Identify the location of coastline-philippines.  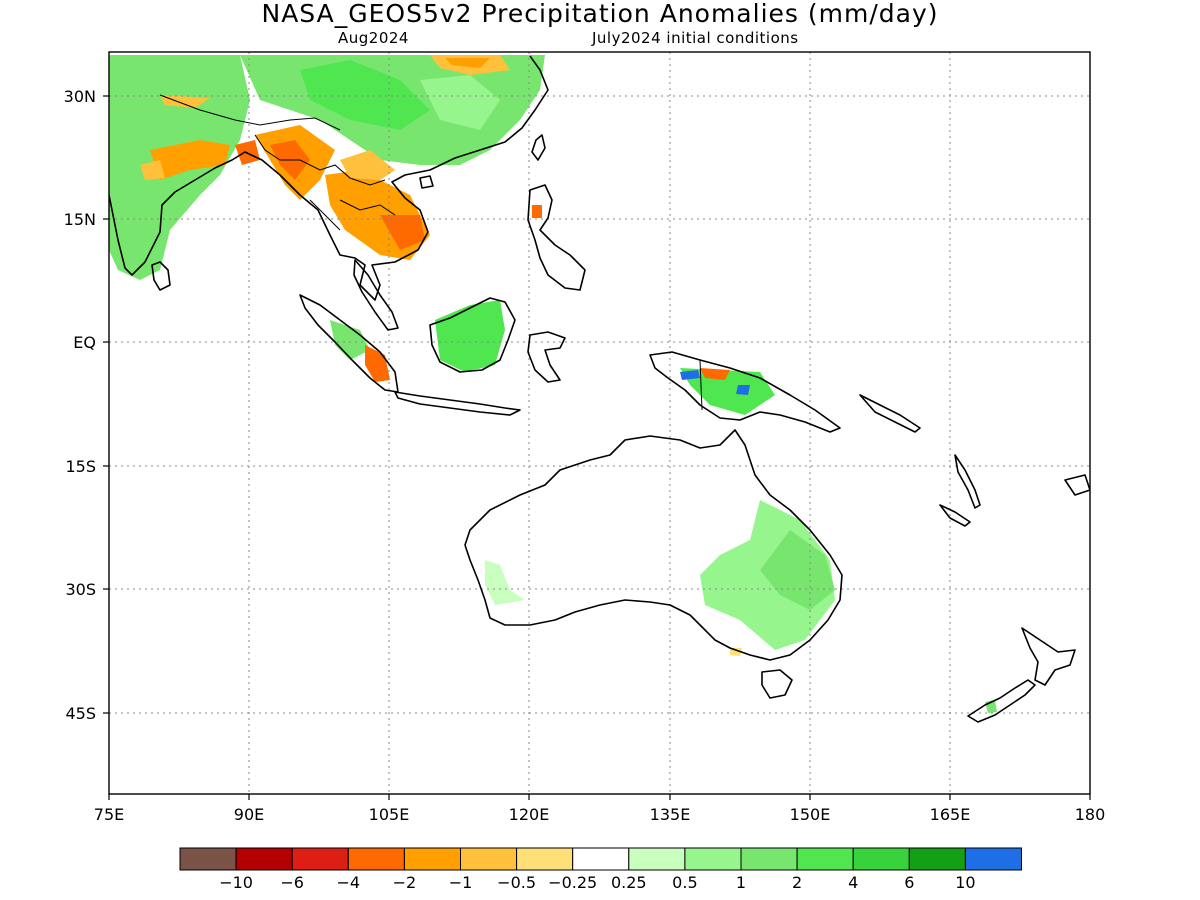
(556, 237).